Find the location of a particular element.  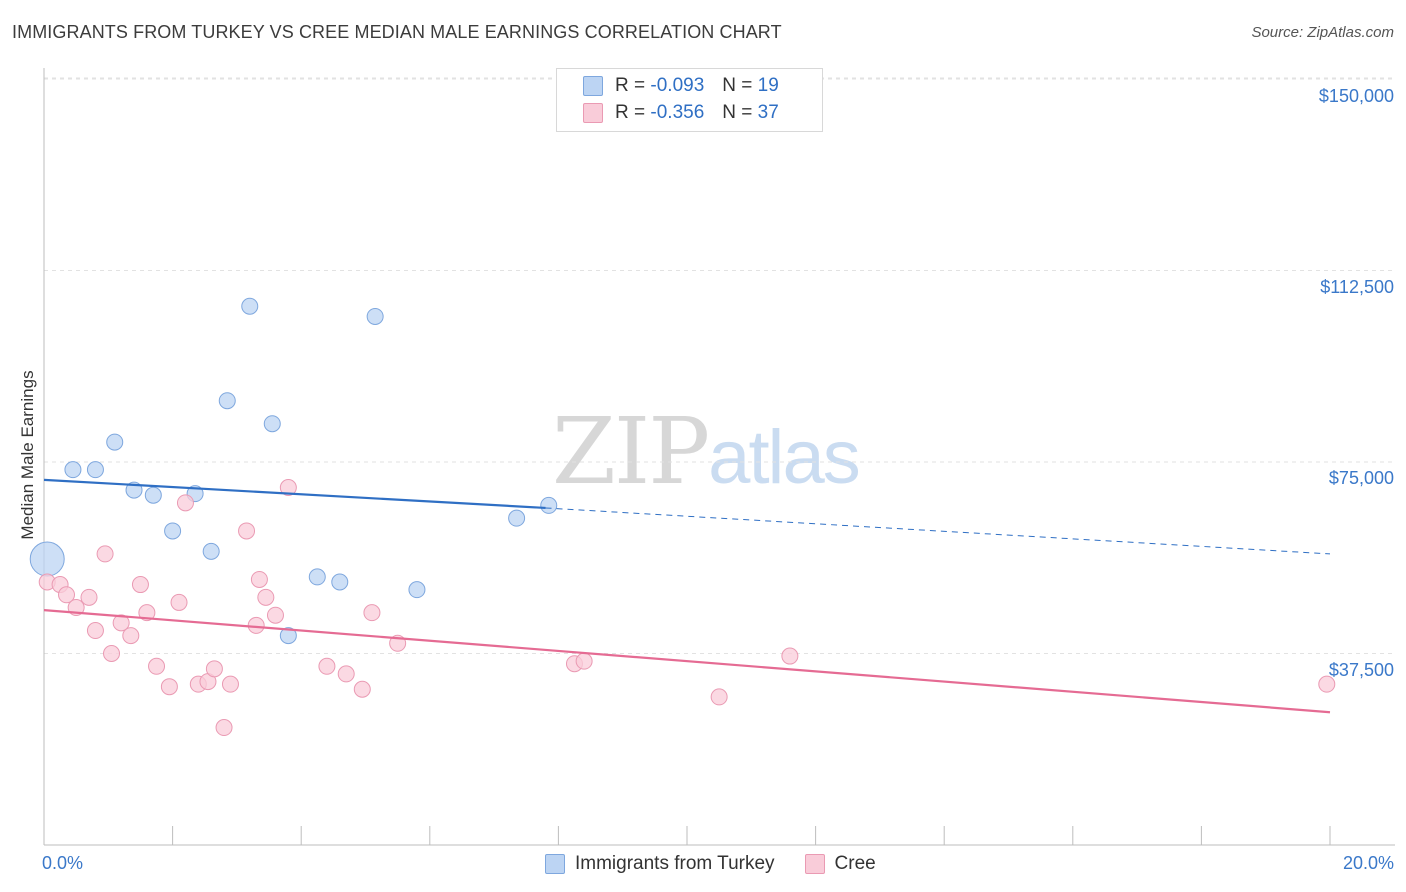

x-tick-label-min: 0.0% is located at coordinates (63, 863).